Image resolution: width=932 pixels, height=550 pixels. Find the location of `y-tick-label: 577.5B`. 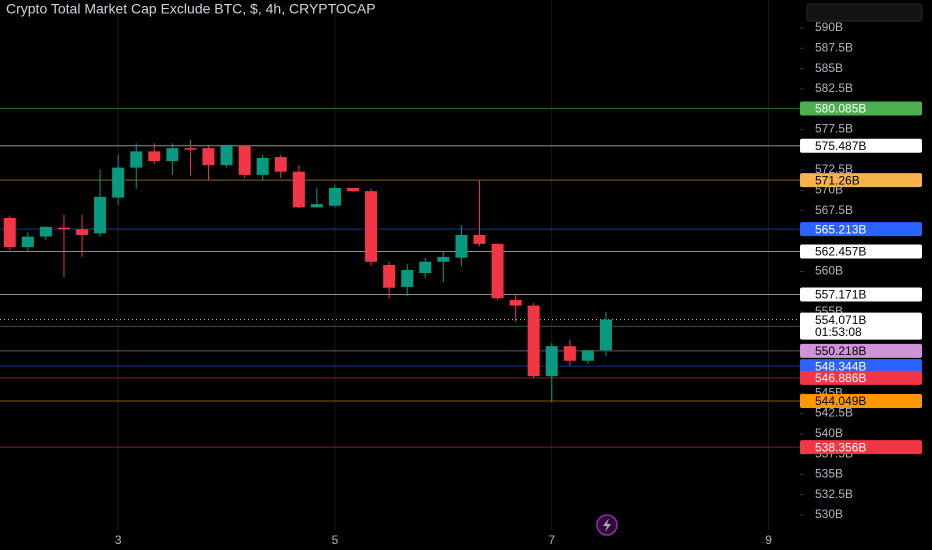

y-tick-label: 577.5B is located at coordinates (834, 129).